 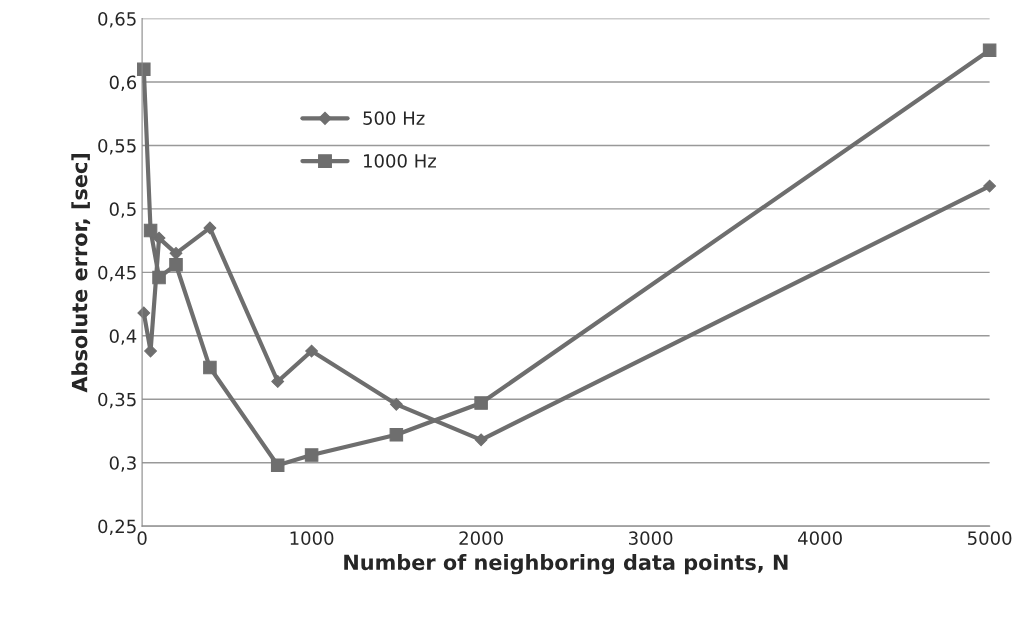 I want to click on y-tick-label: 0,65, so click(x=117, y=20).